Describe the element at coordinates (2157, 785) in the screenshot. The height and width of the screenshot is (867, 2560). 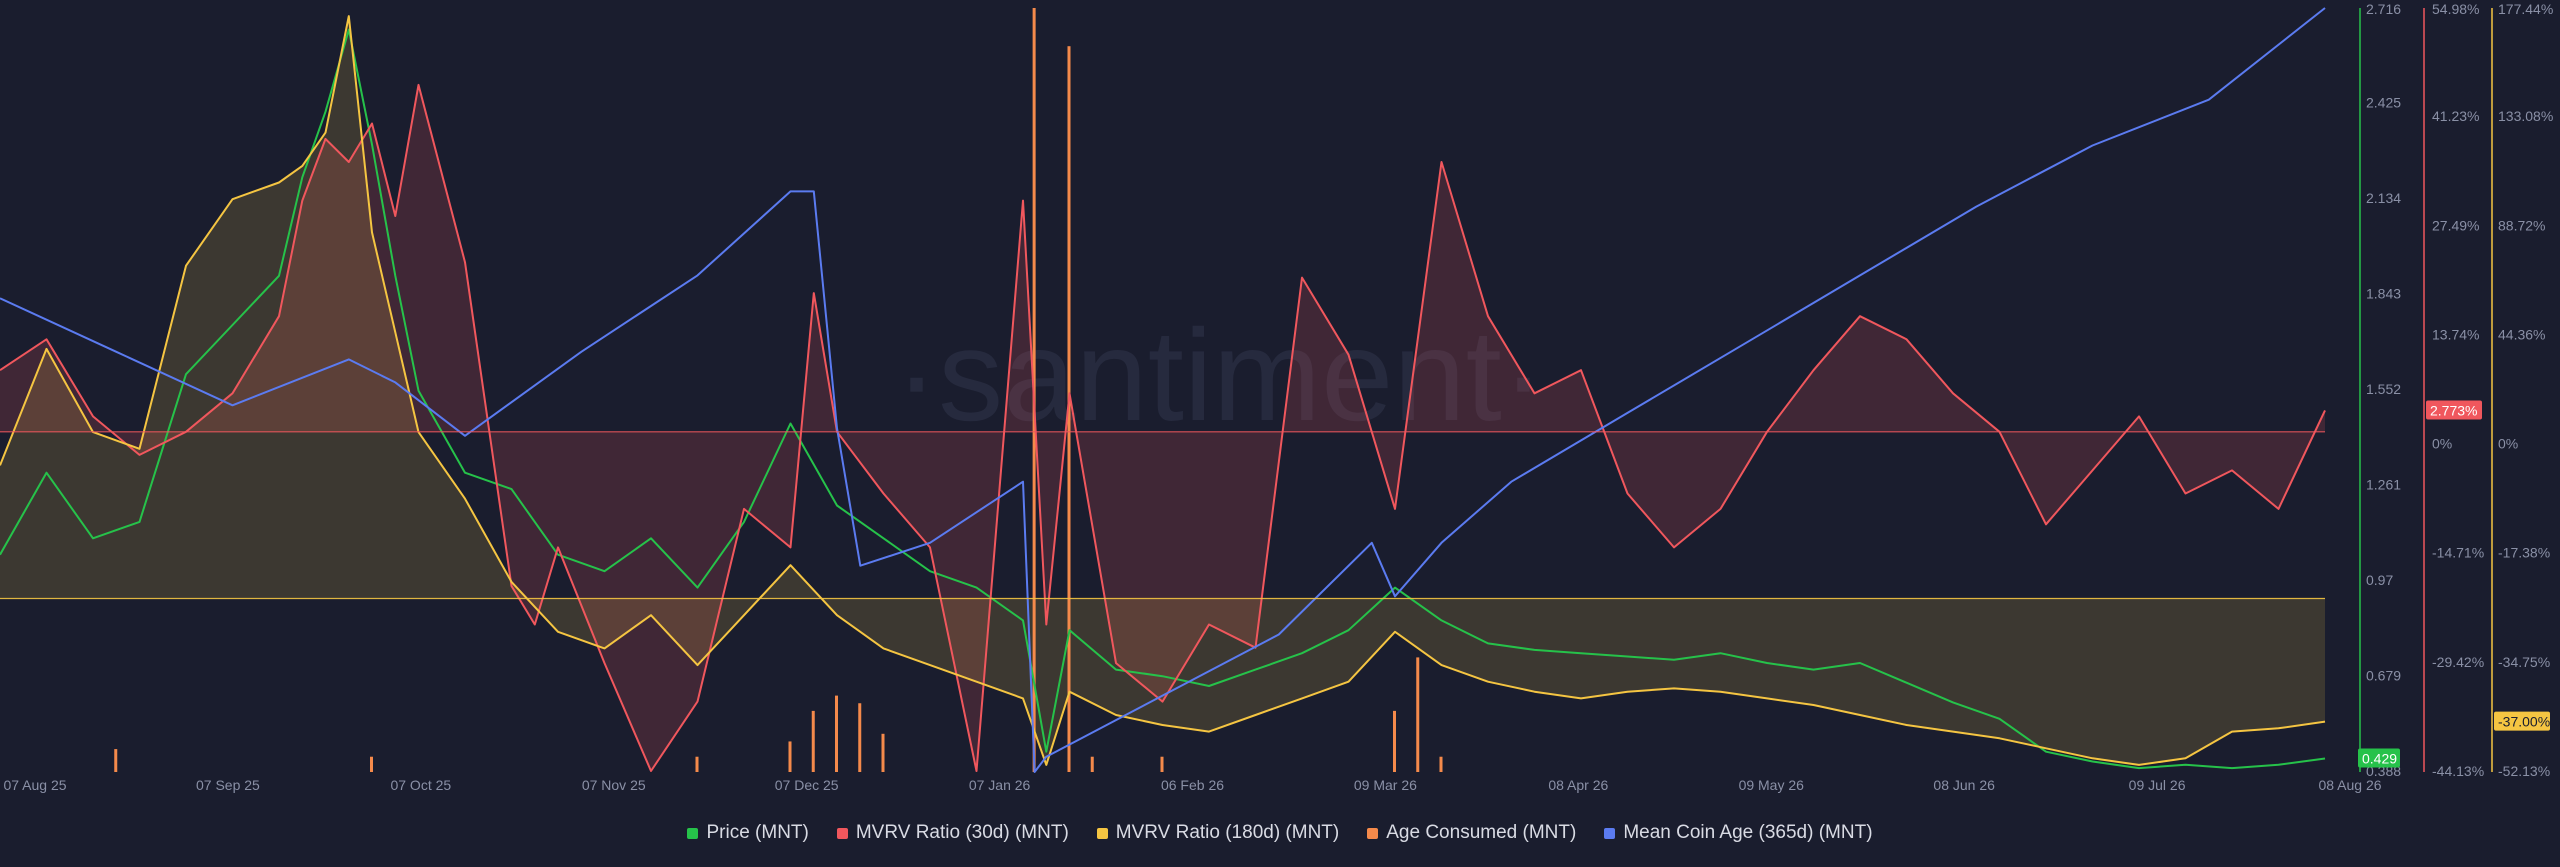
I see `x-tick-label: 09 Jul 26` at that location.